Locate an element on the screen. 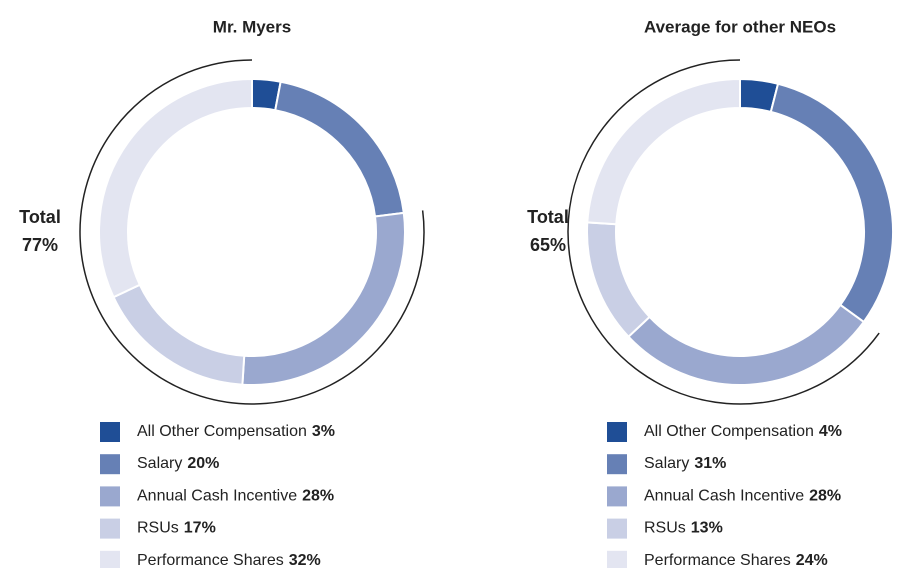  legend-entry: Performance Shares 32% is located at coordinates (229, 560).